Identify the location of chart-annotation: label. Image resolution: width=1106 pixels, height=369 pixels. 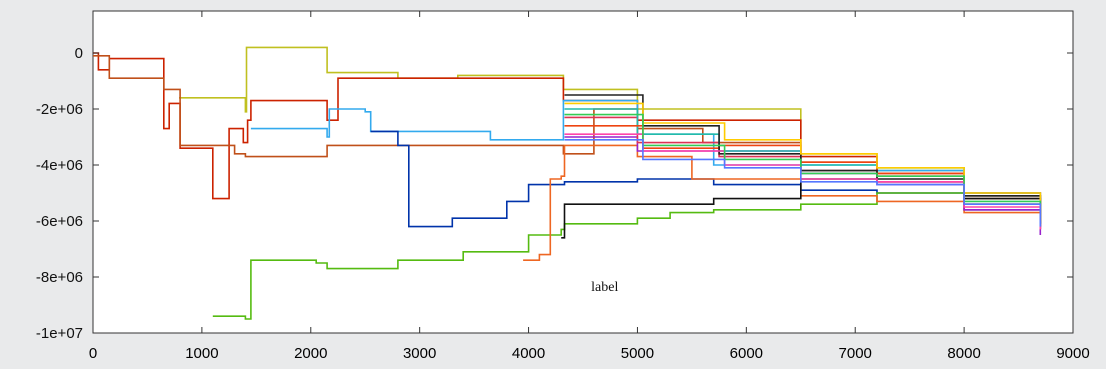
(604, 287).